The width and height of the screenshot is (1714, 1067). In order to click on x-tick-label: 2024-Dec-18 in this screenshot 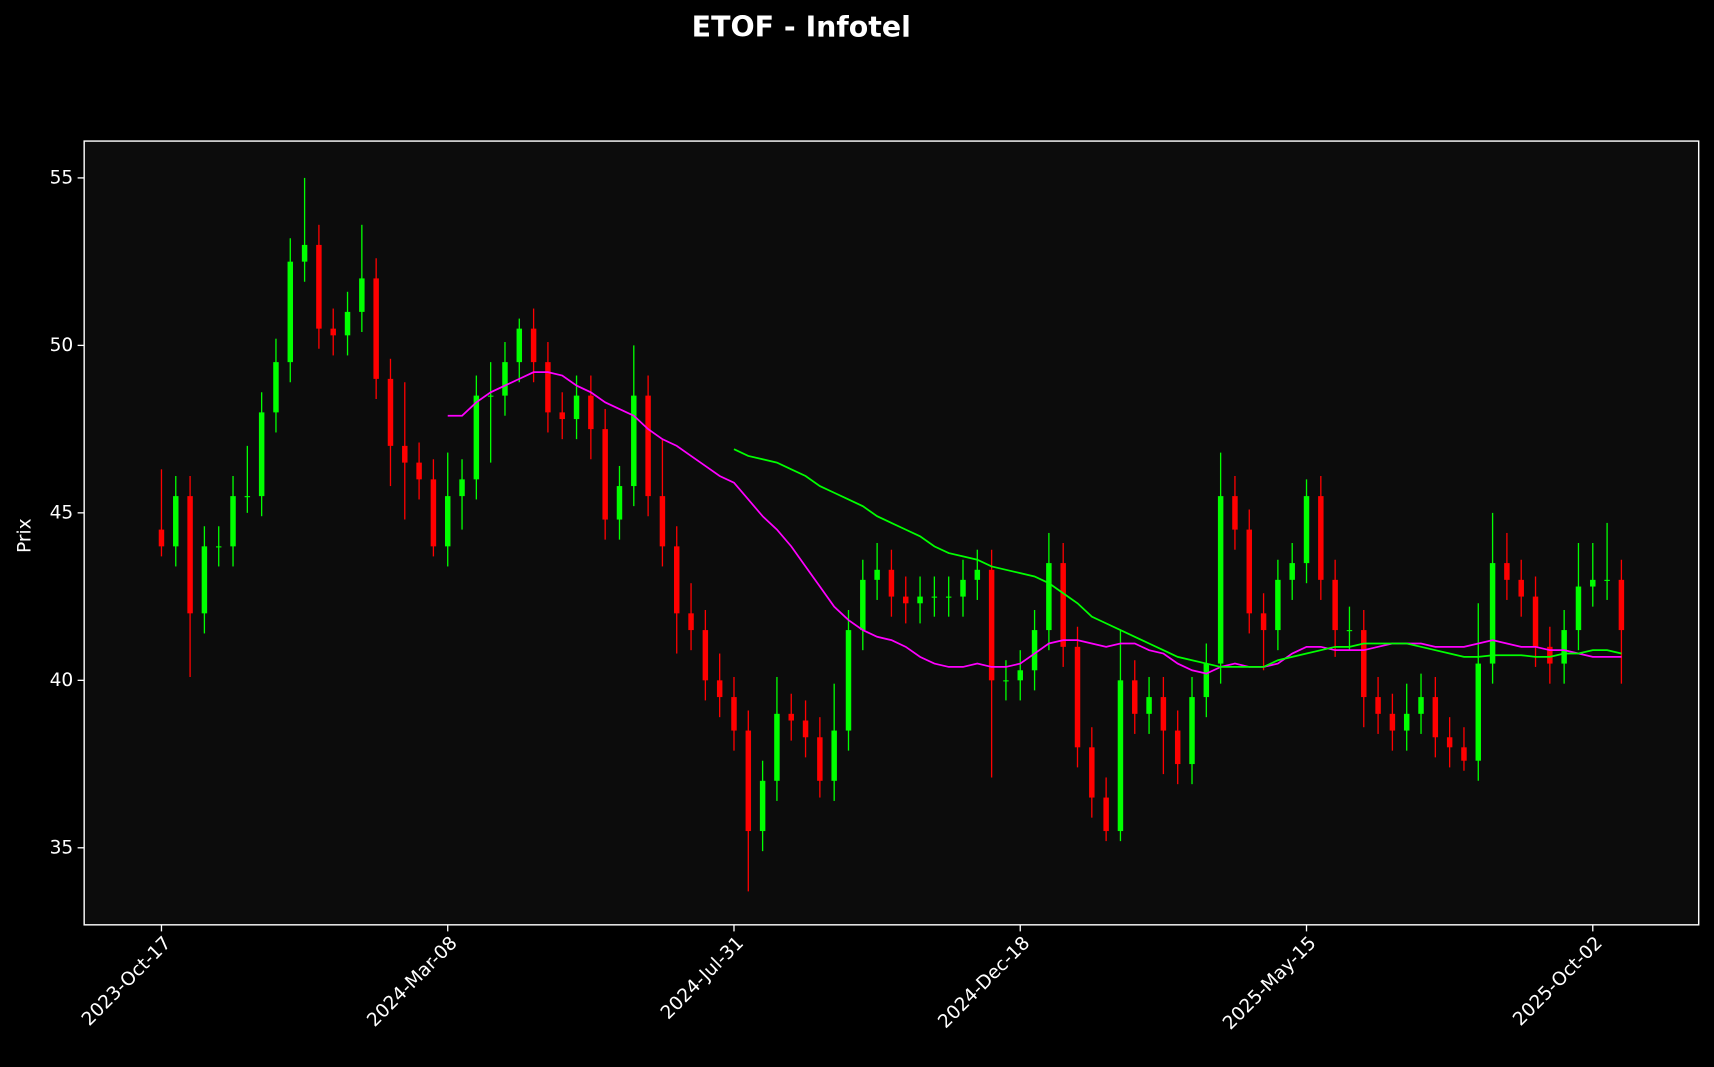, I will do `click(984, 983)`.